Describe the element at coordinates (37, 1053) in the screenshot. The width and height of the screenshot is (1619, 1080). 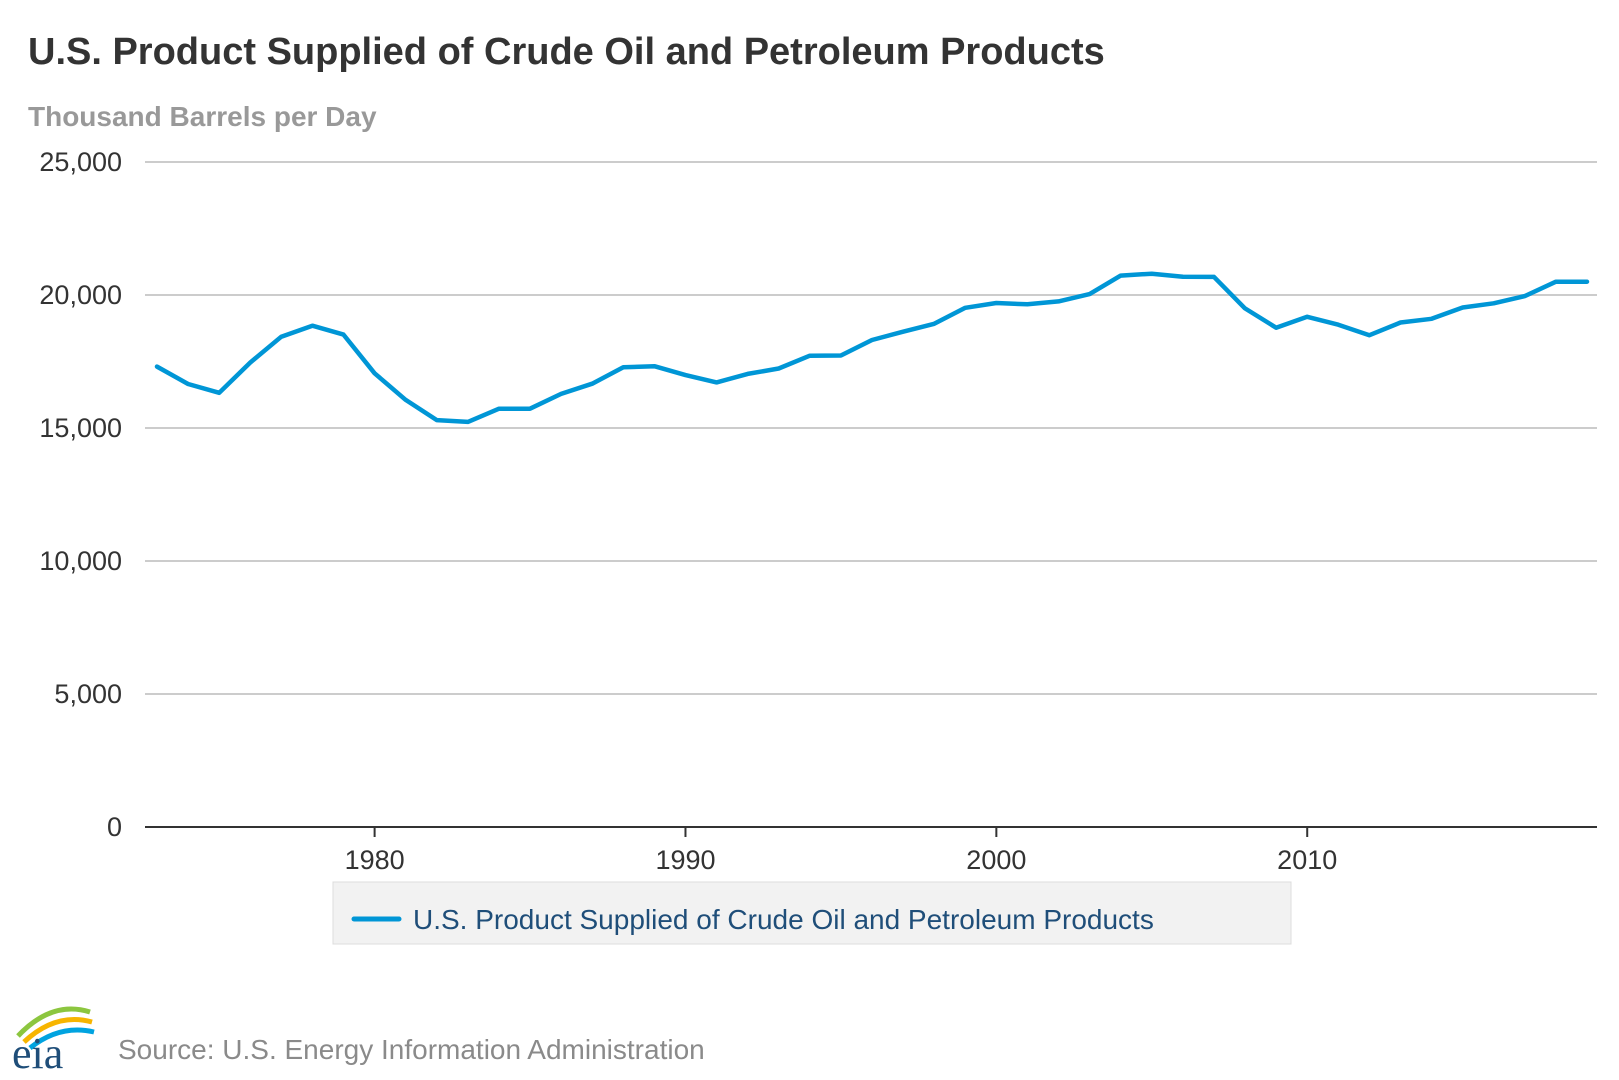
I see `logo-wordmark: eia` at that location.